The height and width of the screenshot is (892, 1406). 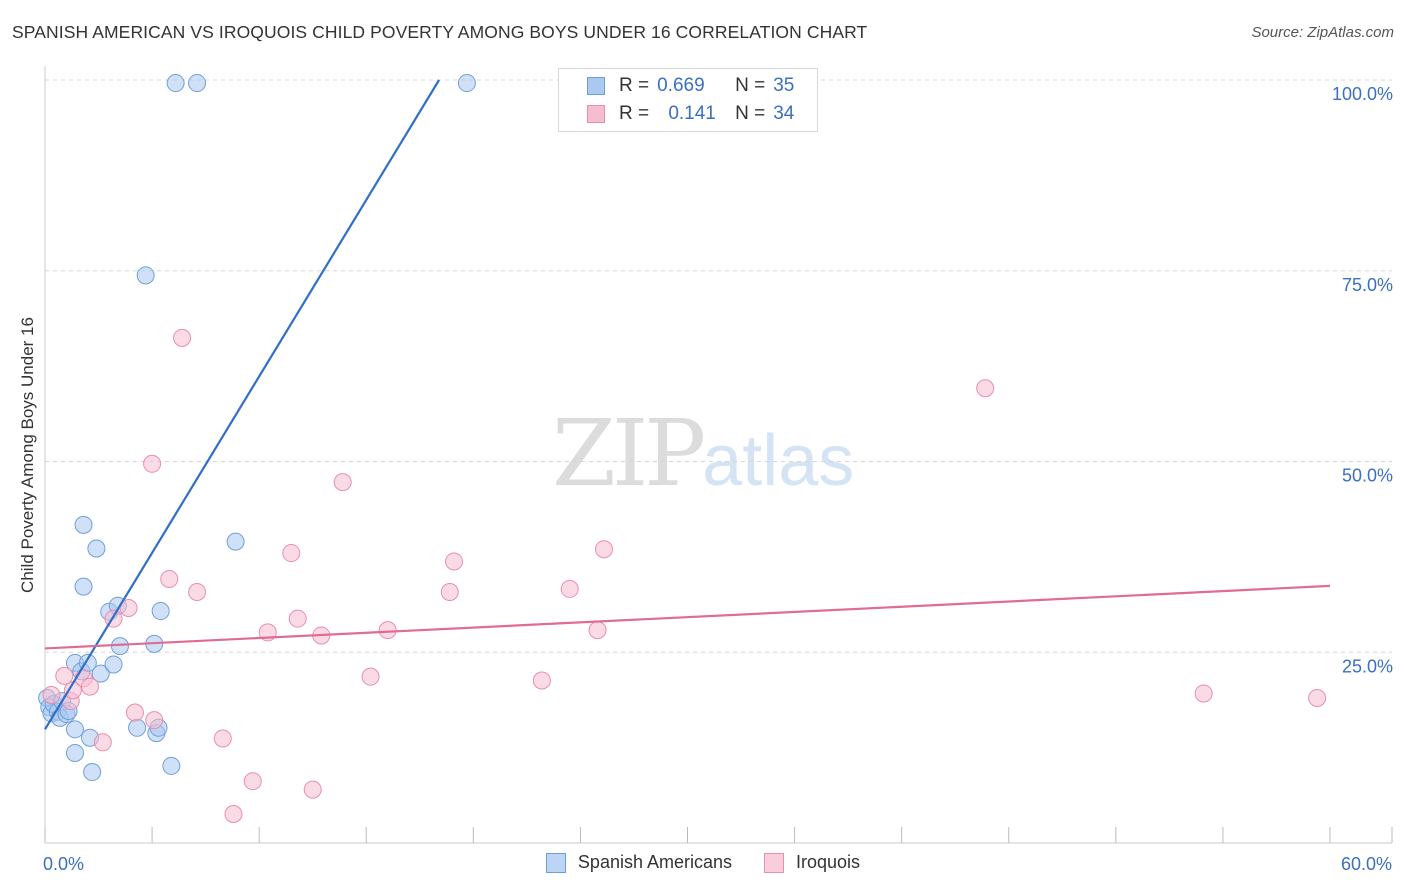 I want to click on legend-row-iroquois: R = 0.141 N = 34, so click(x=690, y=114).